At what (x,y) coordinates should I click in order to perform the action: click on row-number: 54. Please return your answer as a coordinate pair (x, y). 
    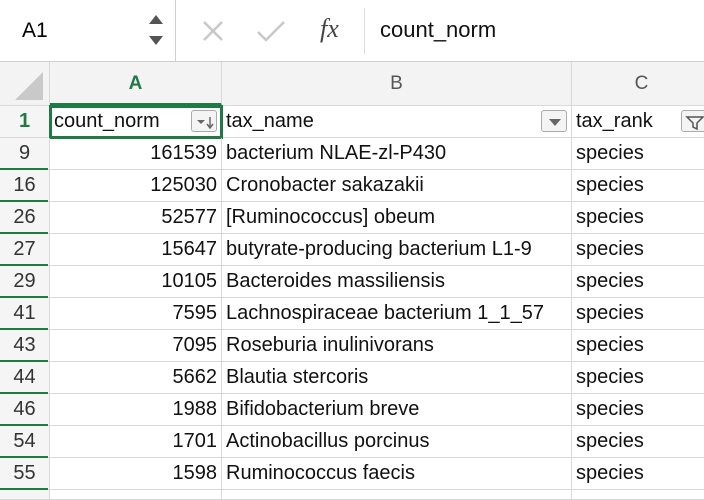
    Looking at the image, I should click on (25, 442).